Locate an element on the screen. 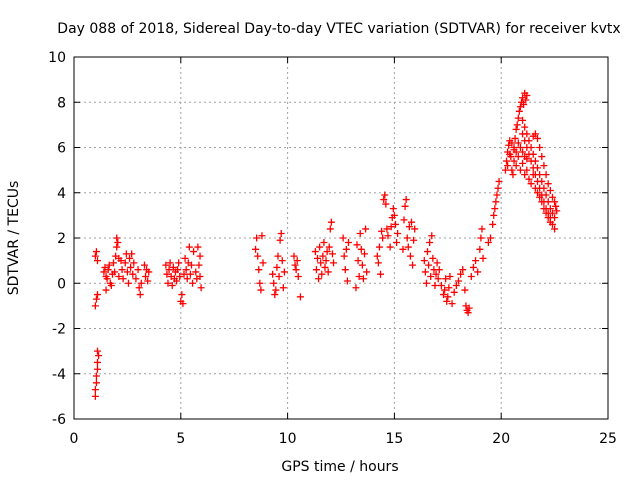  y-tick-label: -2 is located at coordinates (59, 330).